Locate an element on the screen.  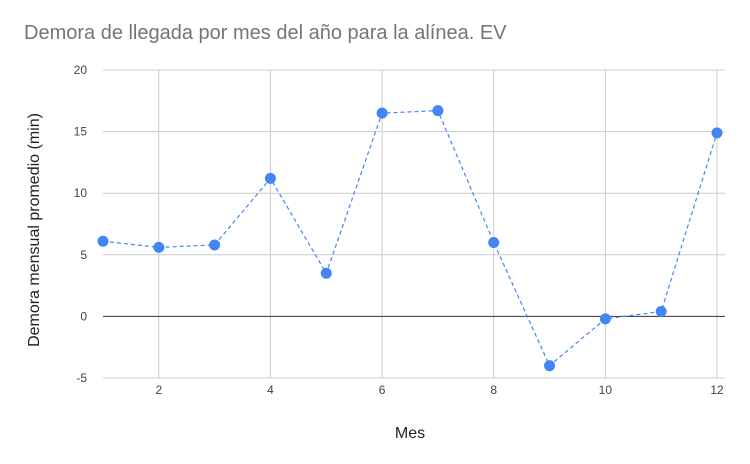
y-tick-label: 10 is located at coordinates (81, 193).